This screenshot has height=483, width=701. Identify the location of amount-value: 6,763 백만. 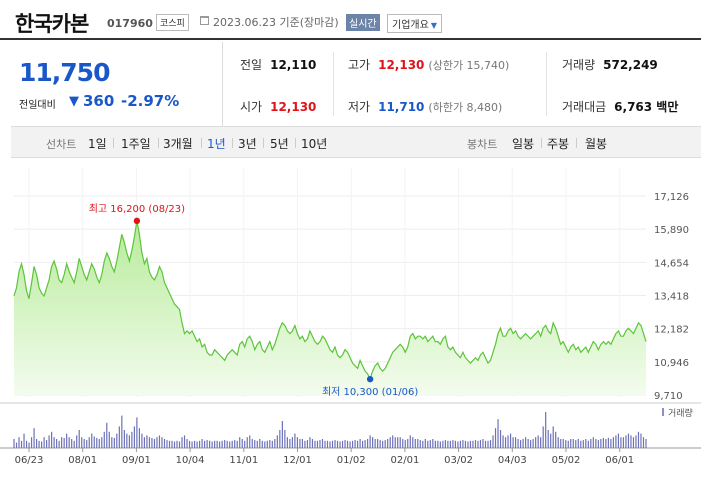
(646, 107).